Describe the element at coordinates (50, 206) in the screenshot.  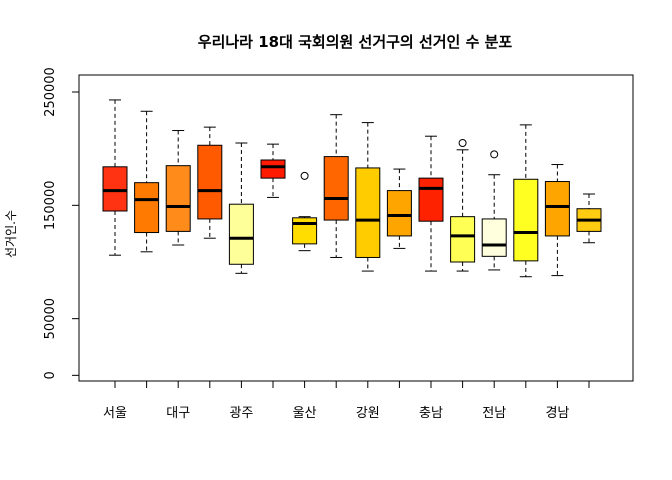
I see `y-tick-label: 150000` at that location.